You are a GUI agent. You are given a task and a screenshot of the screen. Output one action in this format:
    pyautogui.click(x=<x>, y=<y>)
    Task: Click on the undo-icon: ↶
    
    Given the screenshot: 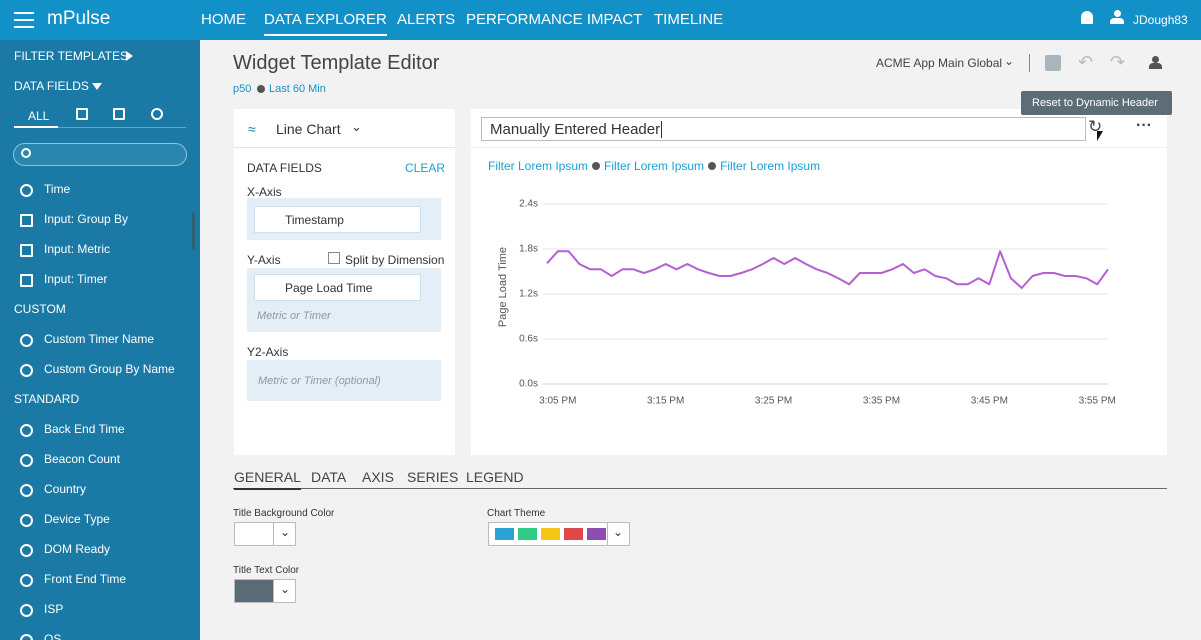 What is the action you would take?
    pyautogui.click(x=1086, y=62)
    